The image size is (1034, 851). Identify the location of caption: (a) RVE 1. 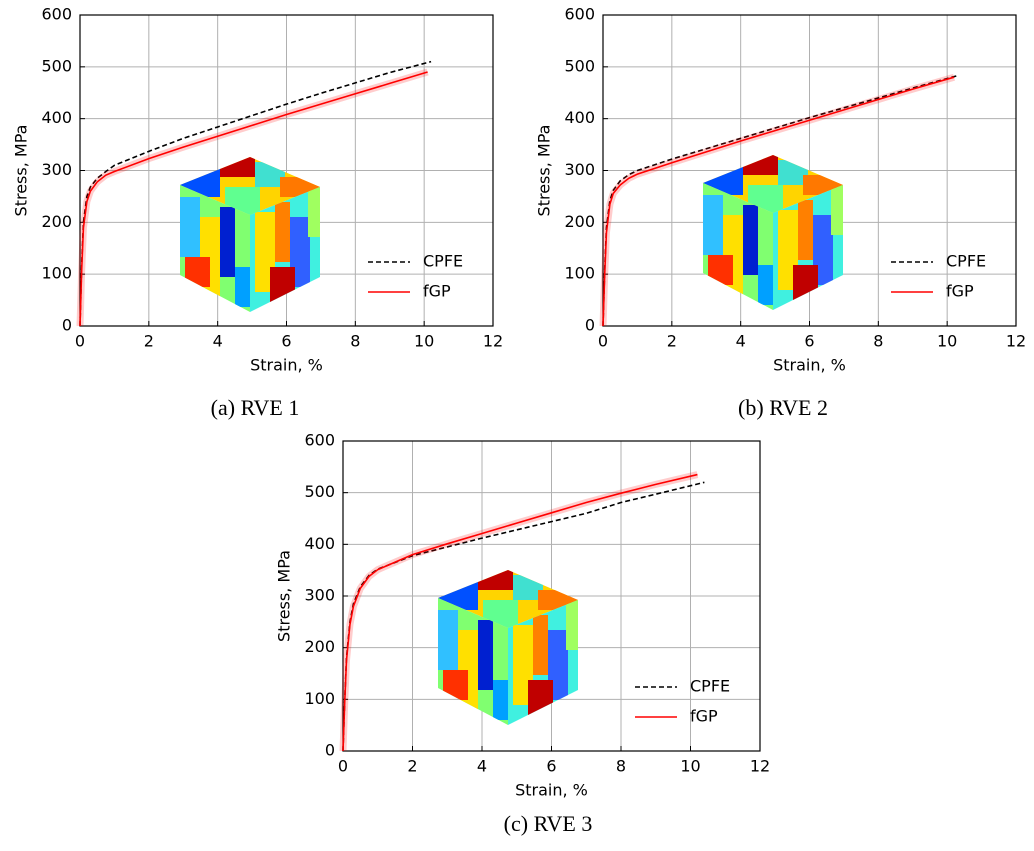
(255, 407).